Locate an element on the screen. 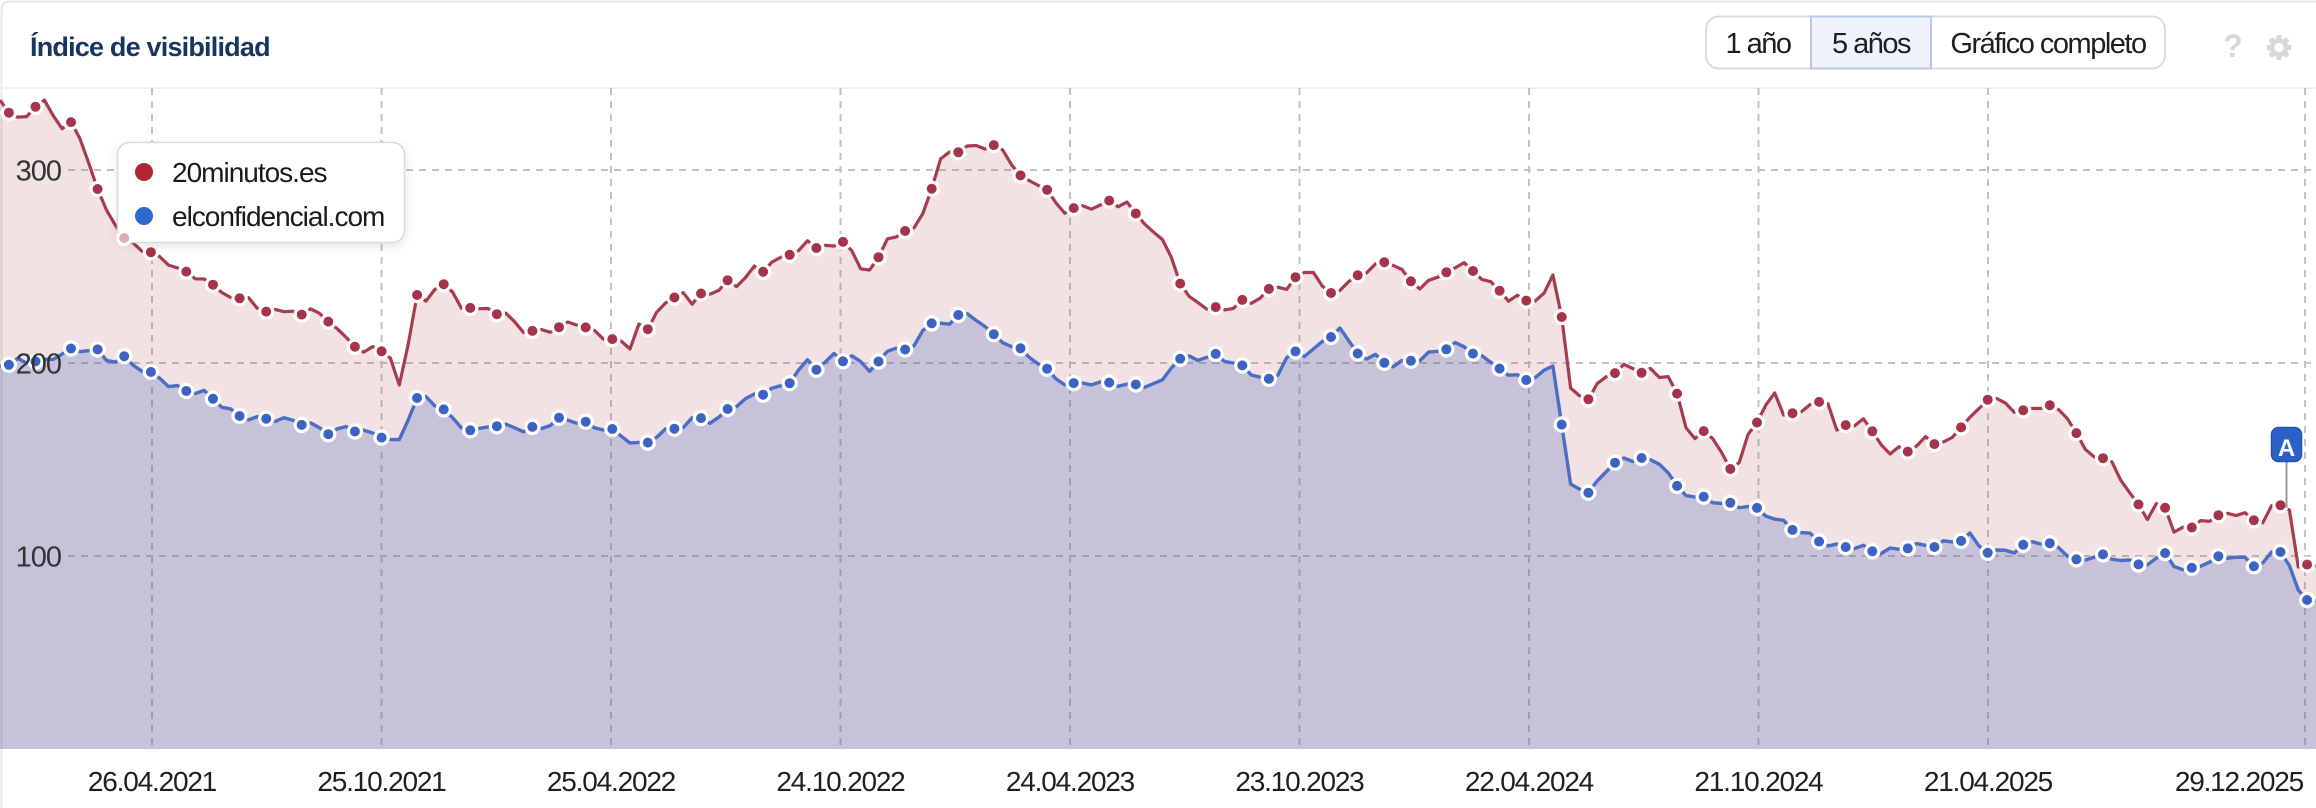 The height and width of the screenshot is (808, 2316). svg-text: 200 is located at coordinates (38, 365).